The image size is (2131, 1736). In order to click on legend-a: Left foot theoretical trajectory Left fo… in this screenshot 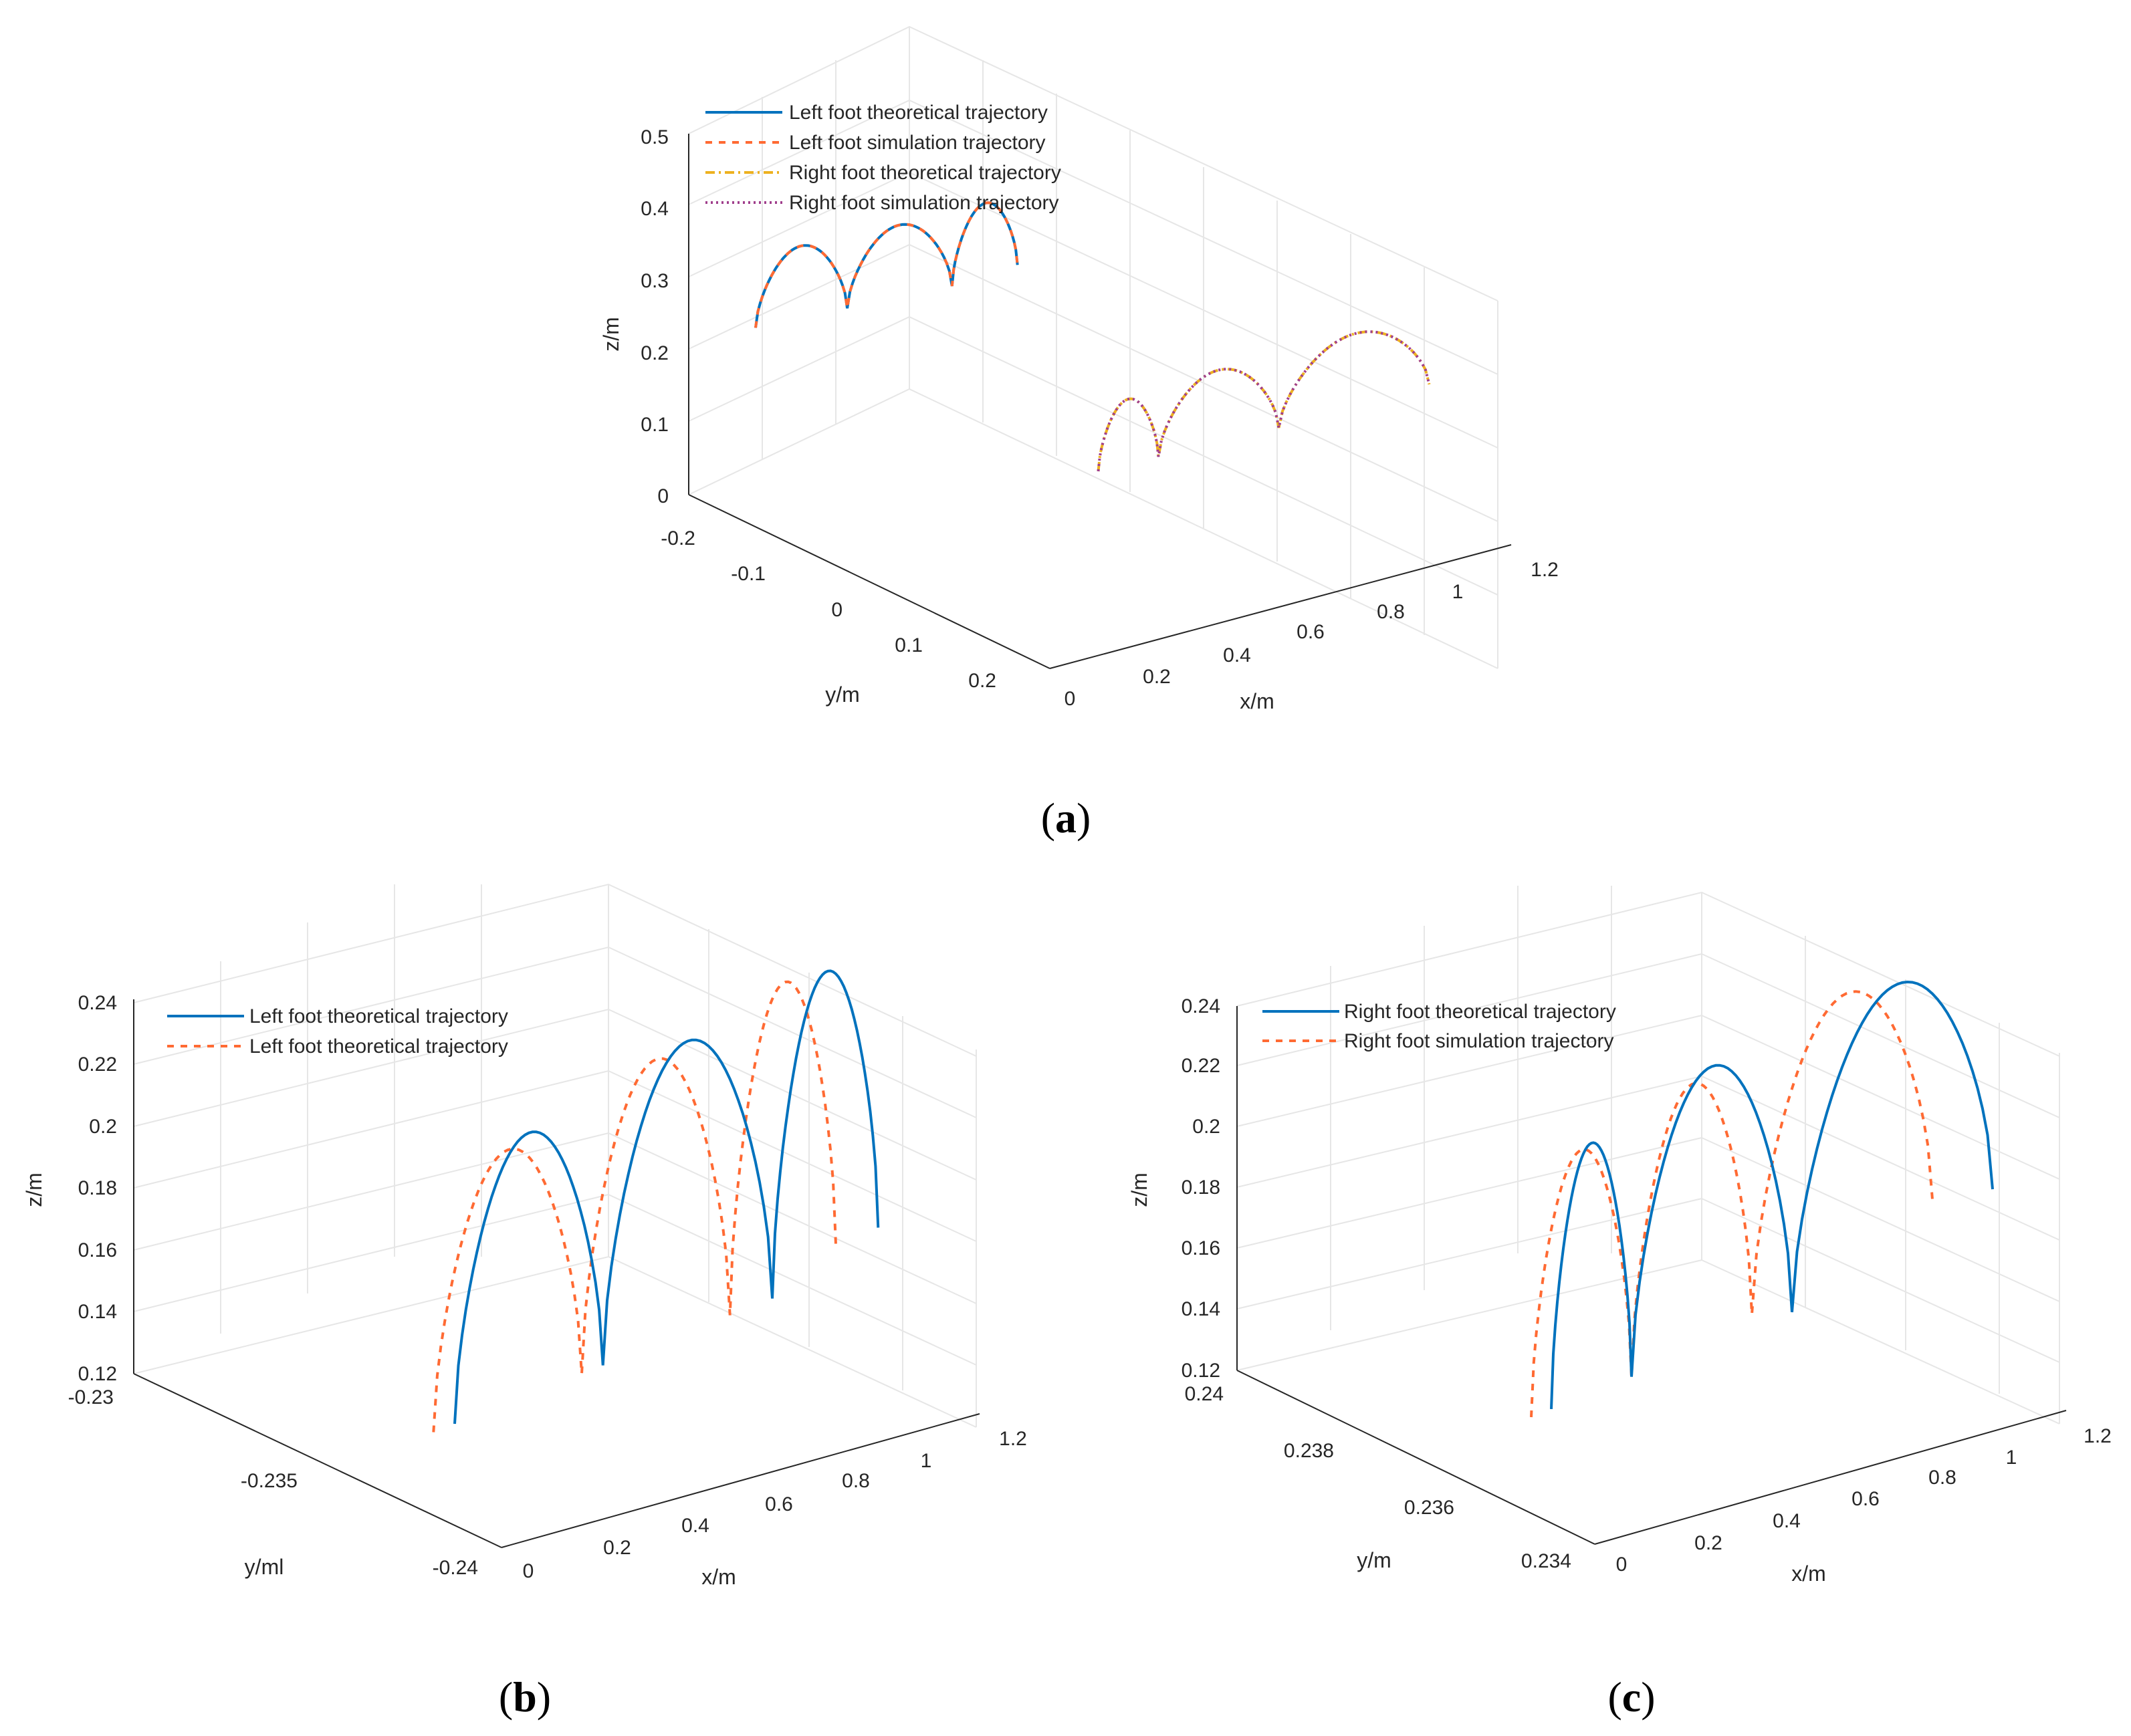, I will do `click(883, 158)`.